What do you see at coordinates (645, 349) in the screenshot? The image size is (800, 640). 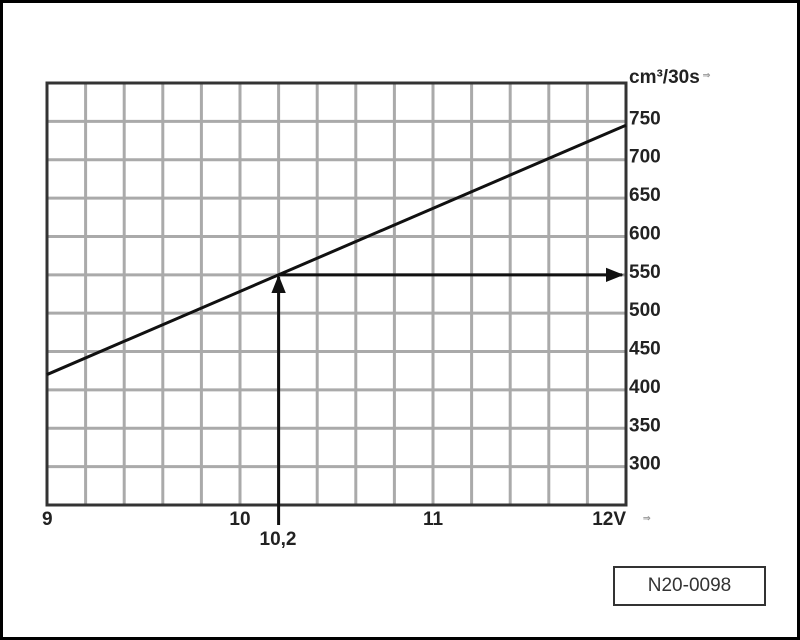 I see `y-tick-label: 450` at bounding box center [645, 349].